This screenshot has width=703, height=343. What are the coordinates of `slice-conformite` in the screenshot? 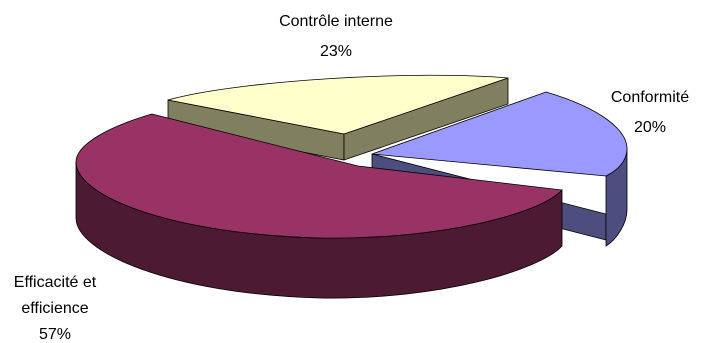 It's located at (499, 134).